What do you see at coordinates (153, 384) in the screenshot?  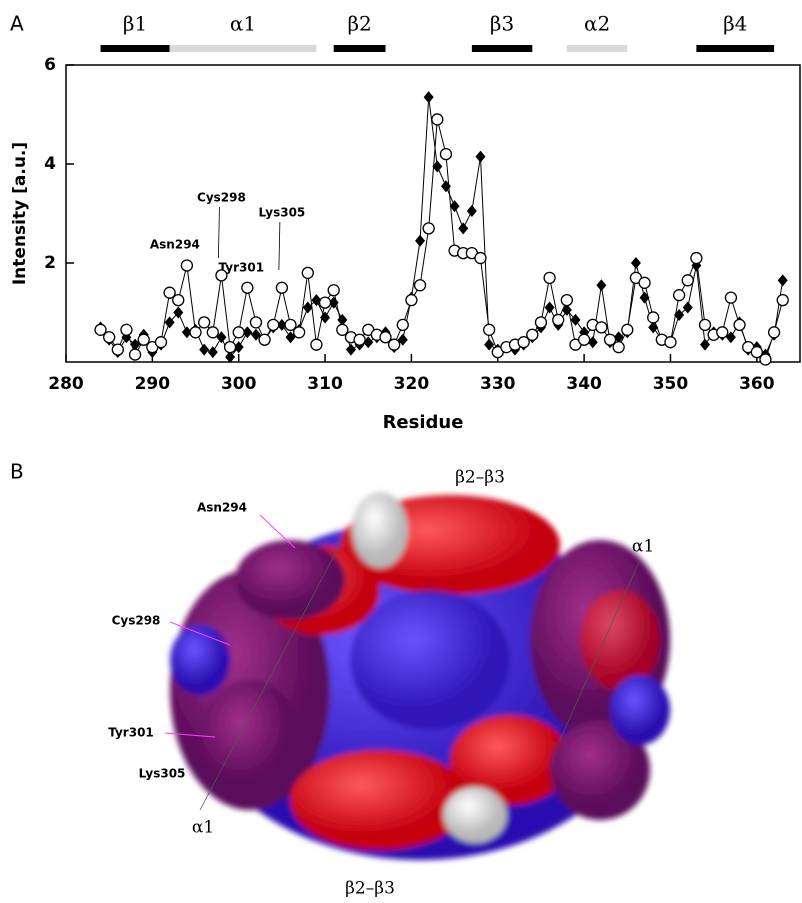 I see `x-tick-label: 290` at bounding box center [153, 384].